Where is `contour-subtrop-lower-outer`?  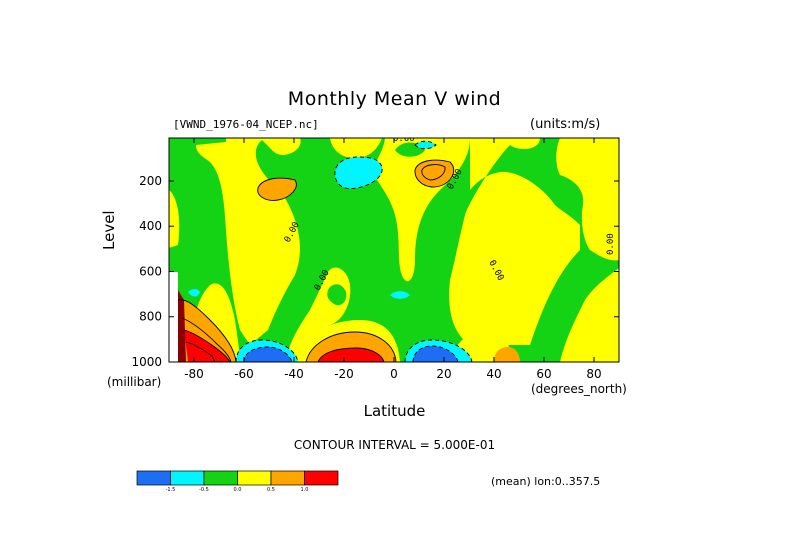
contour-subtrop-lower-outer is located at coordinates (351, 346).